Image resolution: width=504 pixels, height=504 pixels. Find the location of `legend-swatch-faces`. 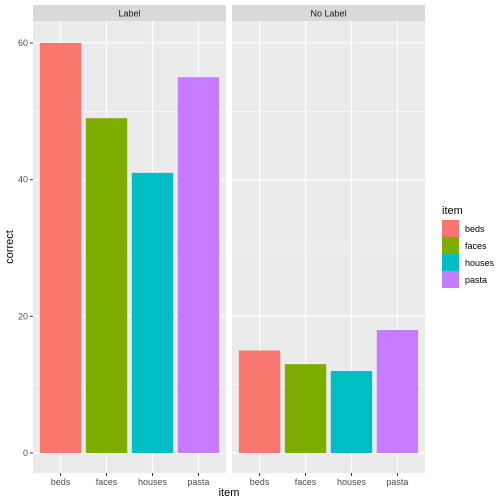

legend-swatch-faces is located at coordinates (450, 245).